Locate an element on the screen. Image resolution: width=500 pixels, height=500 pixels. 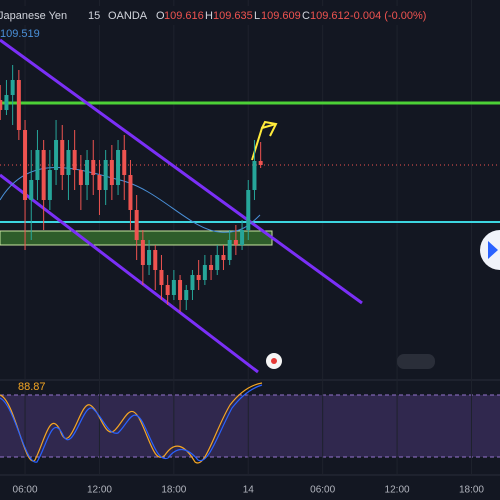
low-prefix: L is located at coordinates (257, 16).